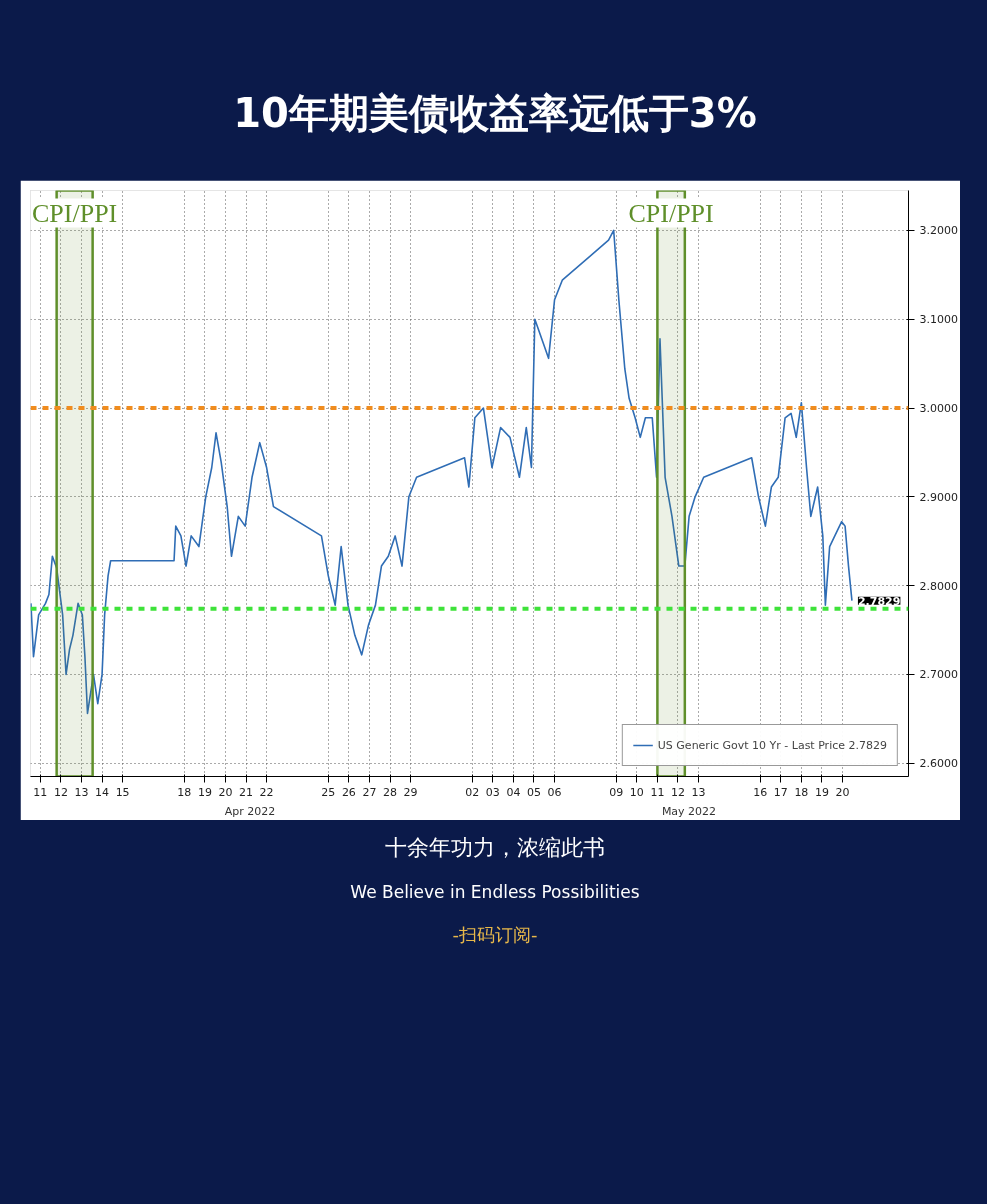  What do you see at coordinates (410, 792) in the screenshot?
I see `x-tick-label: 29` at bounding box center [410, 792].